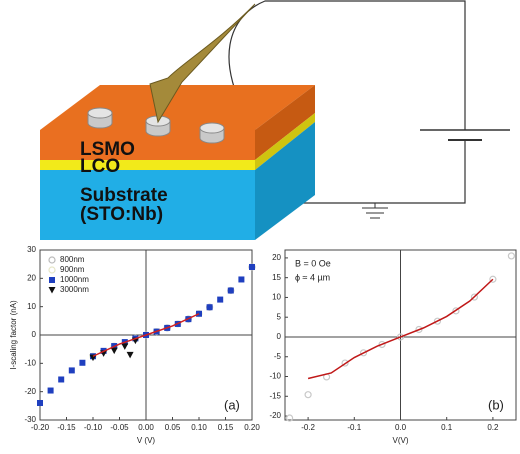 Image resolution: width=520 pixels, height=454 pixels. Describe the element at coordinates (496, 404) in the screenshot. I see `panel-label: (b)` at that location.